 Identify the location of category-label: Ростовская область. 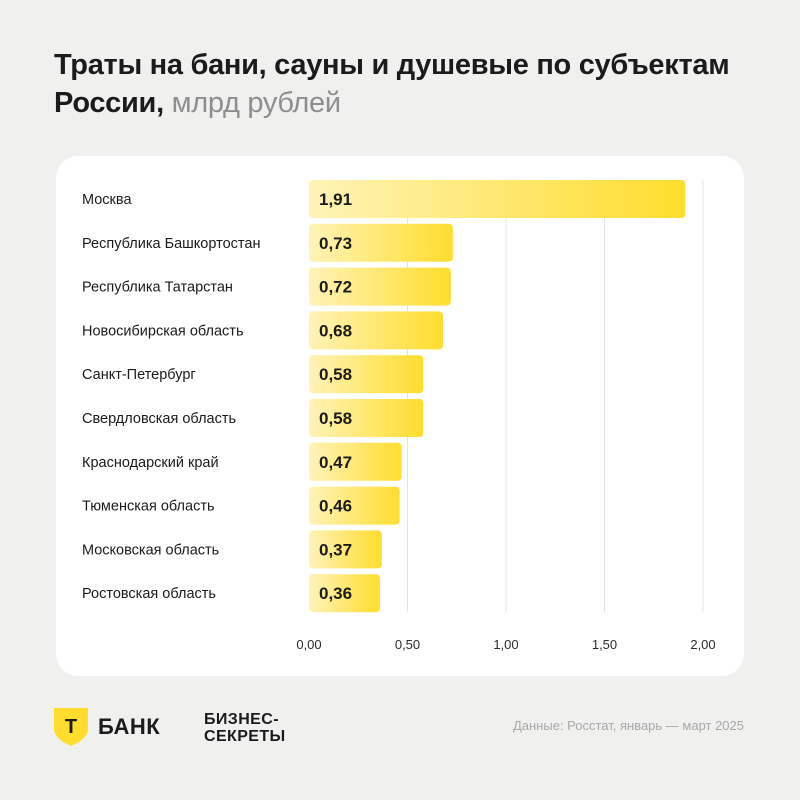
(149, 594).